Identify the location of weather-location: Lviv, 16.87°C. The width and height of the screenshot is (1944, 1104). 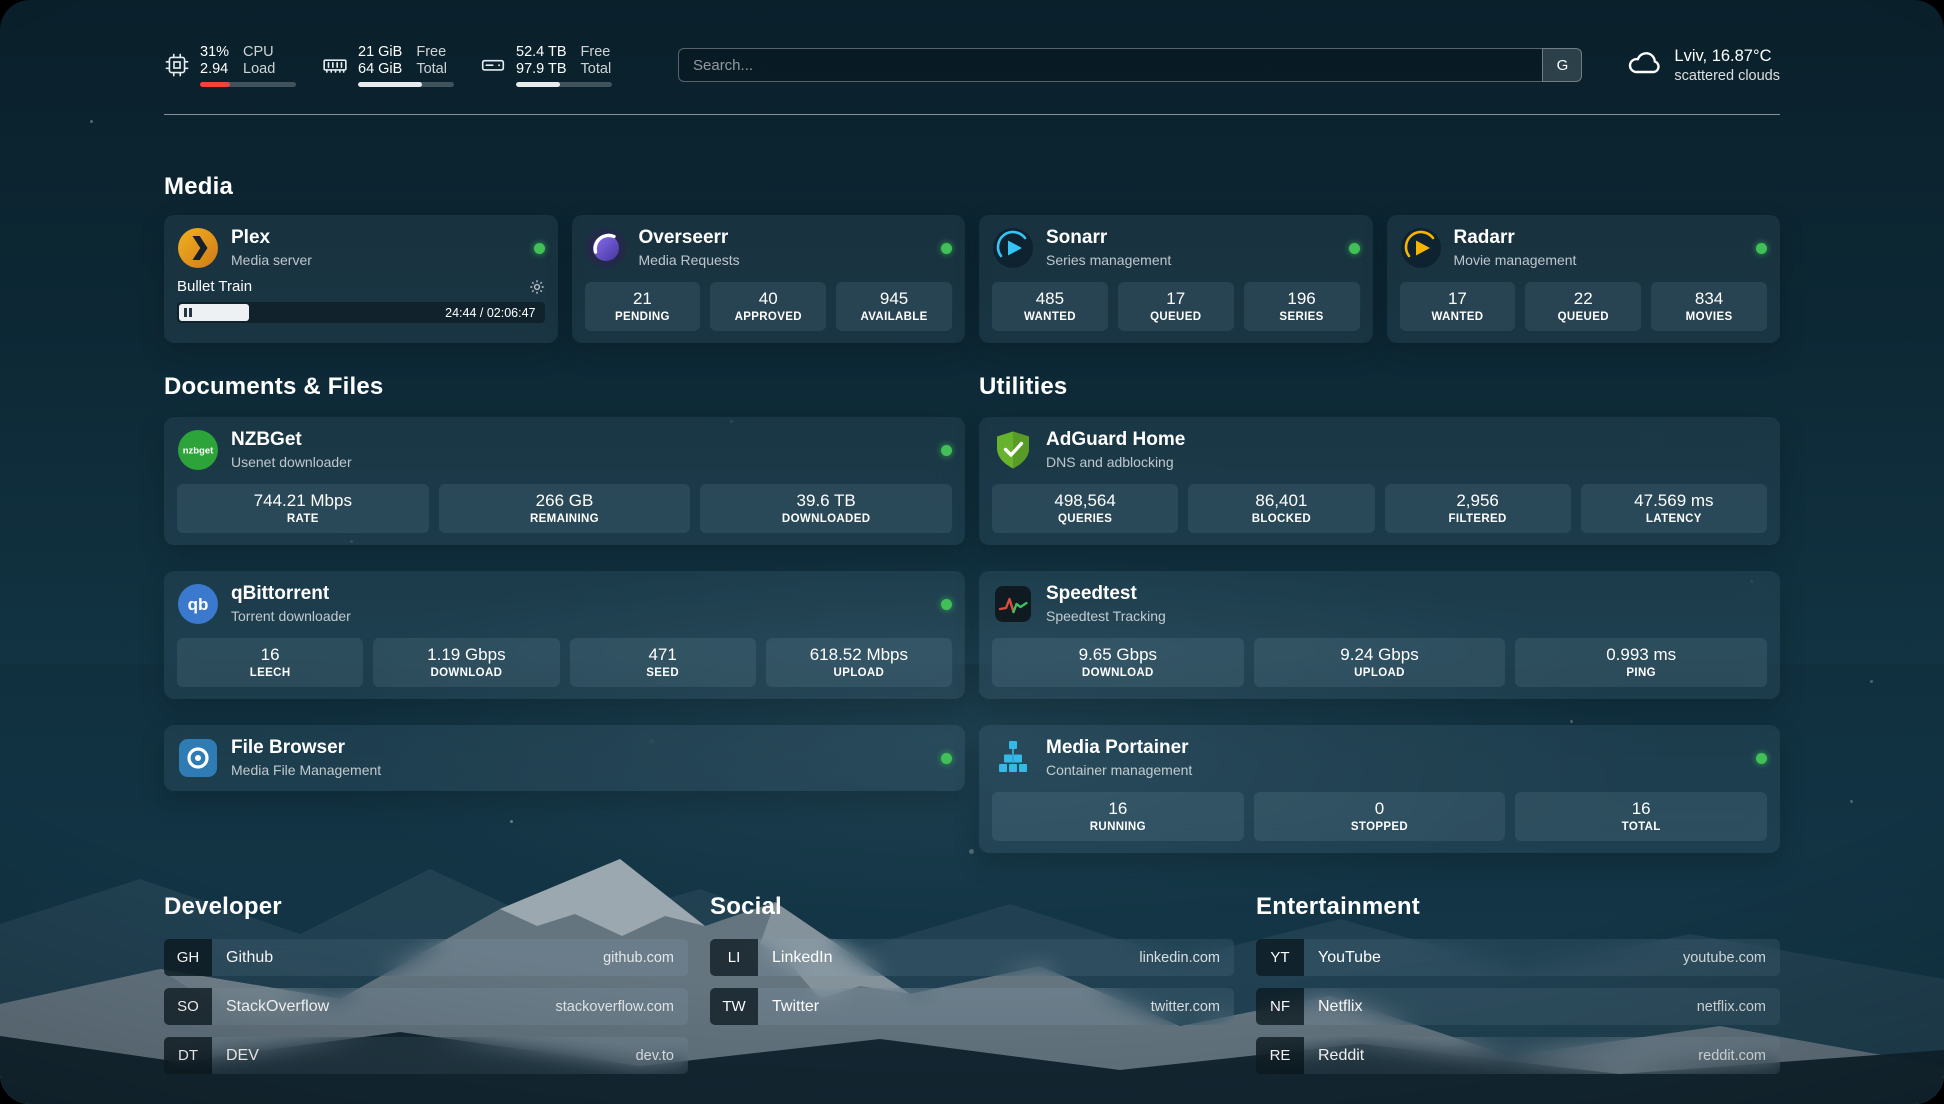
(1723, 55).